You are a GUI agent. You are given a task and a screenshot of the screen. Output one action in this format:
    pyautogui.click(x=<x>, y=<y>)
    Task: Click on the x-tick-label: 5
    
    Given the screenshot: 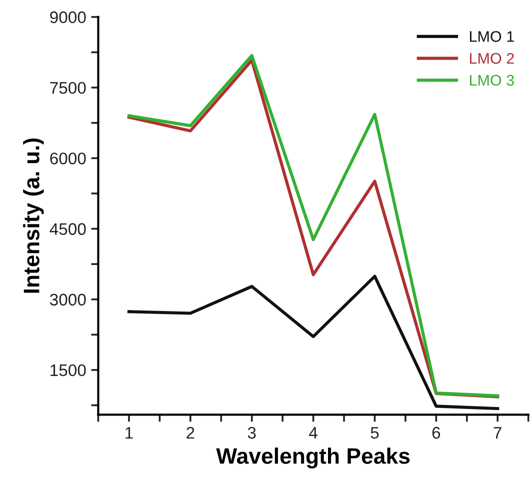 What is the action you would take?
    pyautogui.click(x=374, y=433)
    